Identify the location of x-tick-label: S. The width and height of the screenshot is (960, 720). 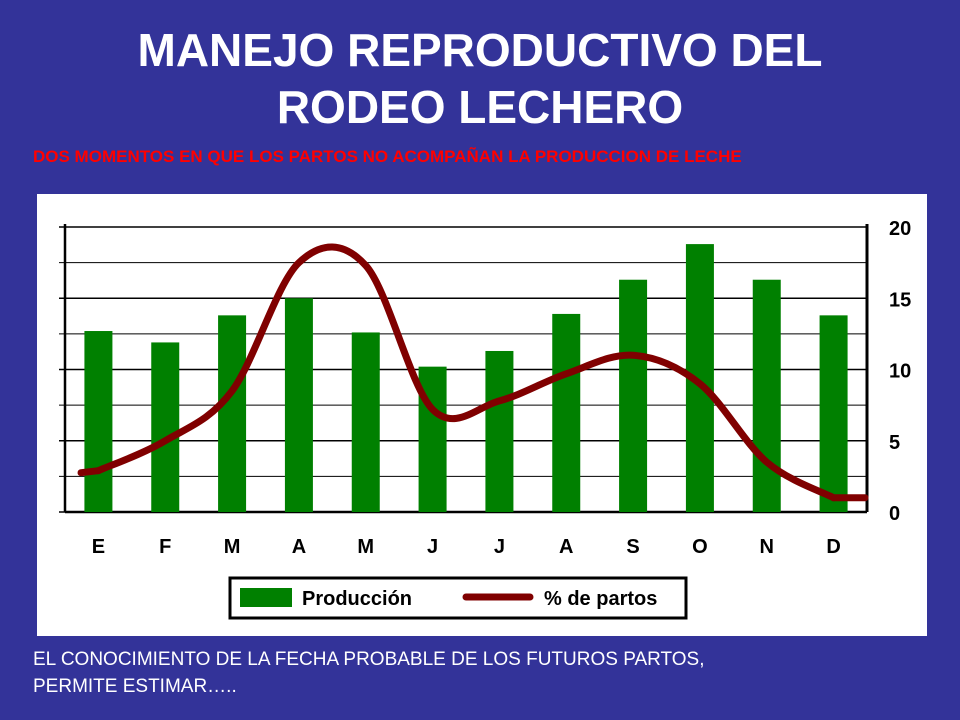
(632, 547).